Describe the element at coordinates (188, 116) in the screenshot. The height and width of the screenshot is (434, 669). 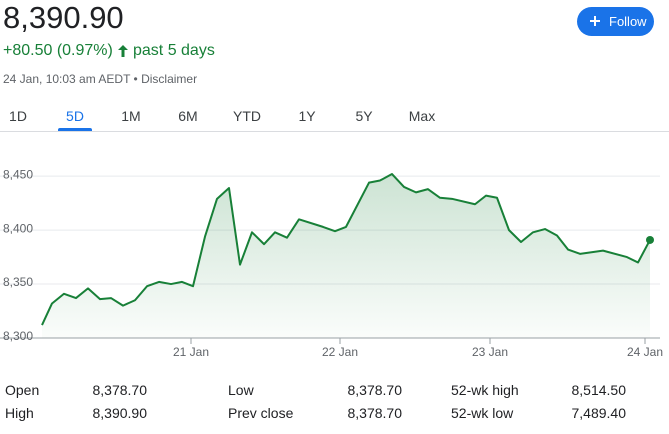
I see `range-tab: 6M` at that location.